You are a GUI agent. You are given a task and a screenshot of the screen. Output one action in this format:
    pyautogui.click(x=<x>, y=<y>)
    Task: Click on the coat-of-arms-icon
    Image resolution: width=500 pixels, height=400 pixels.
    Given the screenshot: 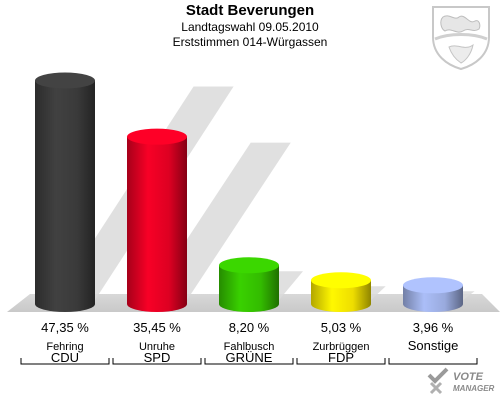 What is the action you would take?
    pyautogui.click(x=461, y=38)
    